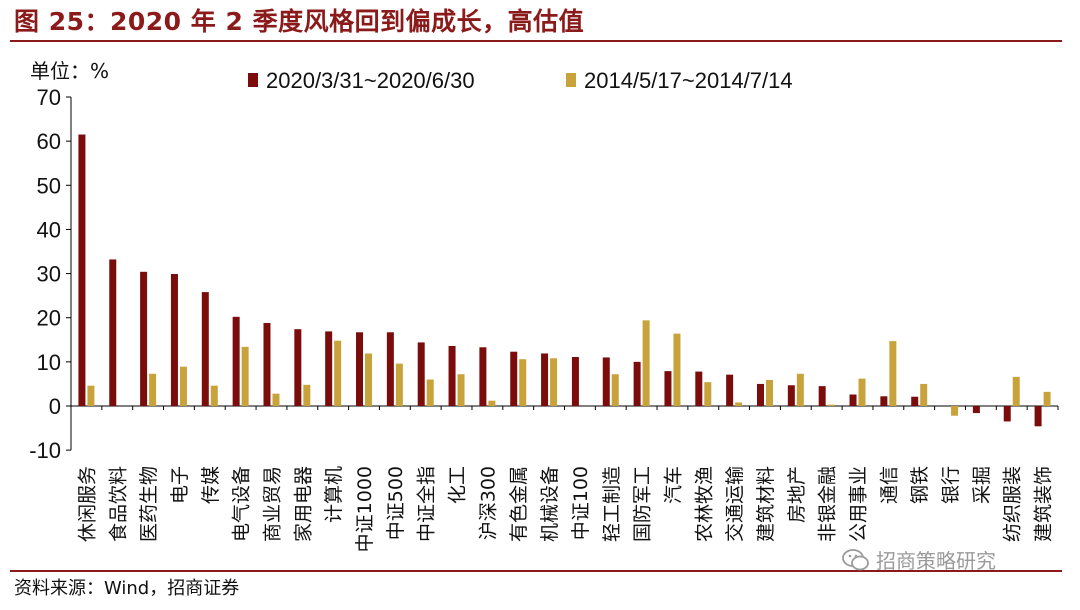 This screenshot has height=610, width=1080. Describe the element at coordinates (49, 97) in the screenshot. I see `y-tick-label: 70` at that location.